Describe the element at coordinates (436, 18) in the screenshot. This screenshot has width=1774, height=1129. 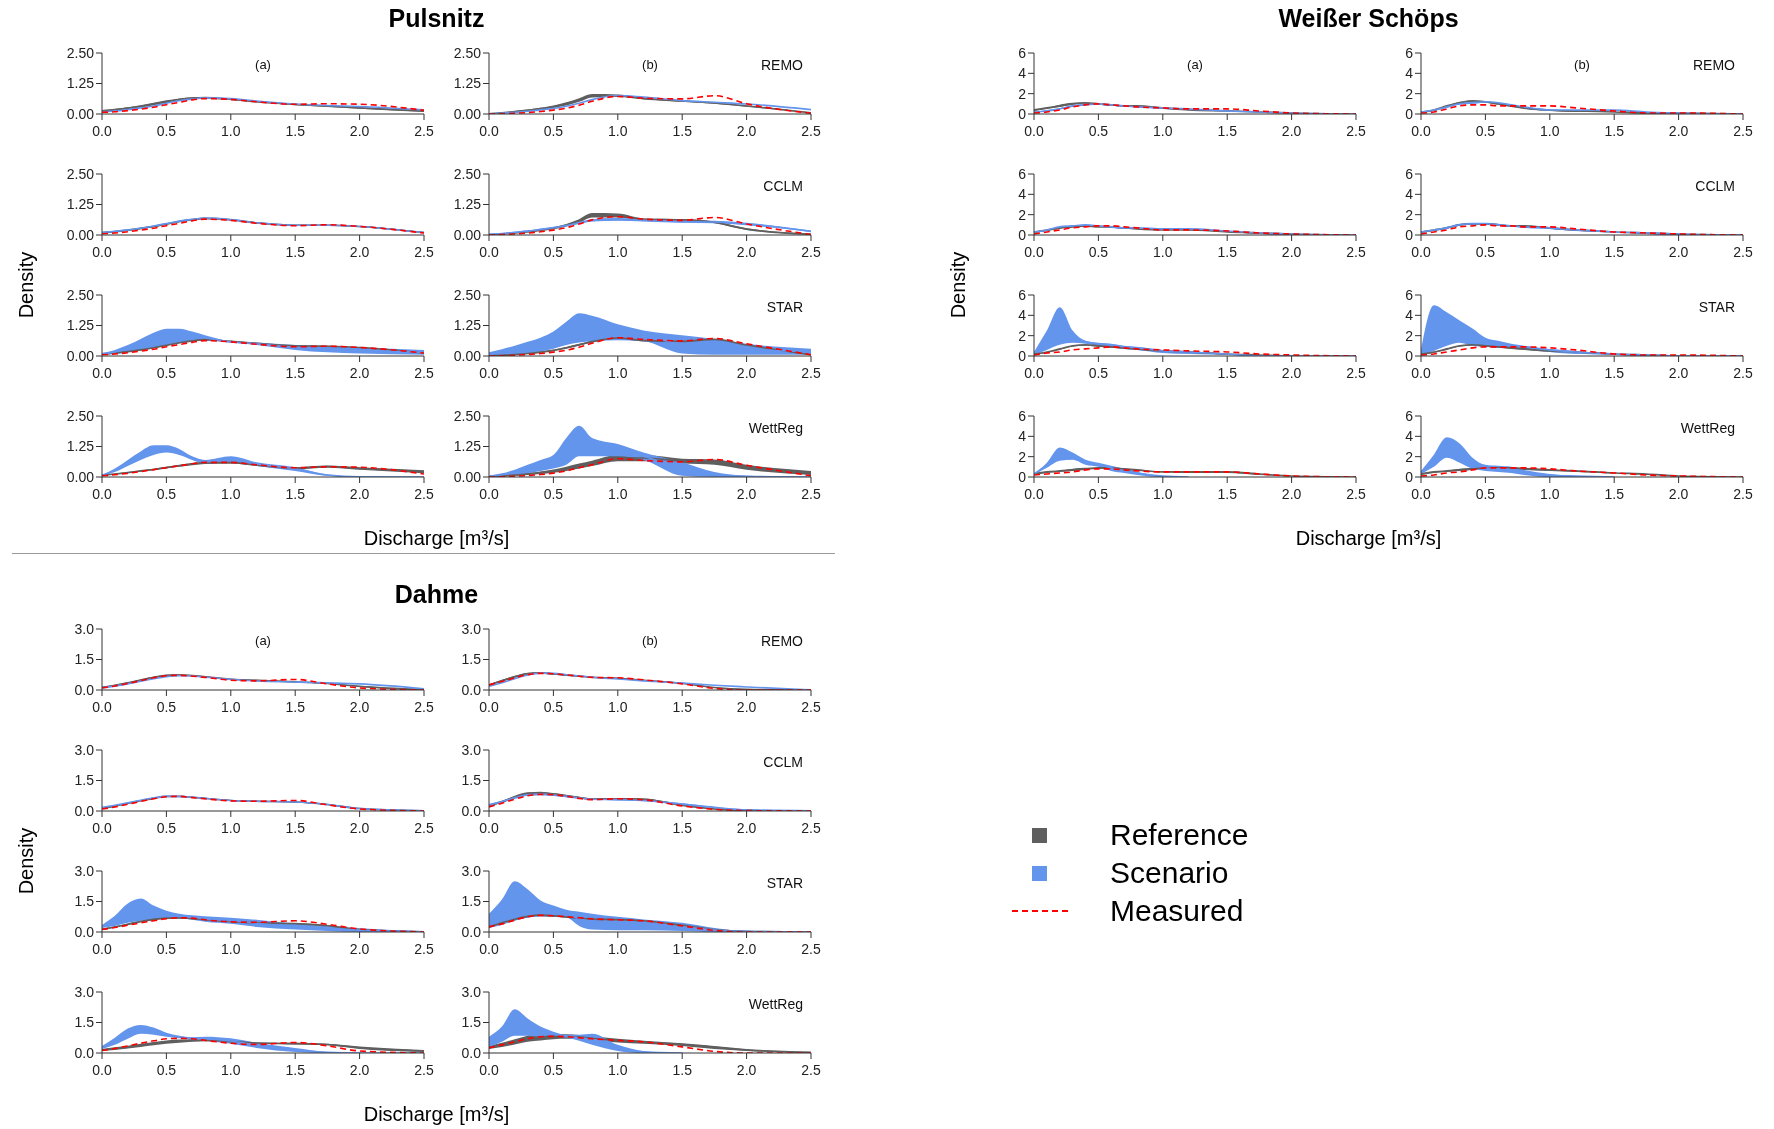
I see `chart-title: Pulsnitz` at that location.